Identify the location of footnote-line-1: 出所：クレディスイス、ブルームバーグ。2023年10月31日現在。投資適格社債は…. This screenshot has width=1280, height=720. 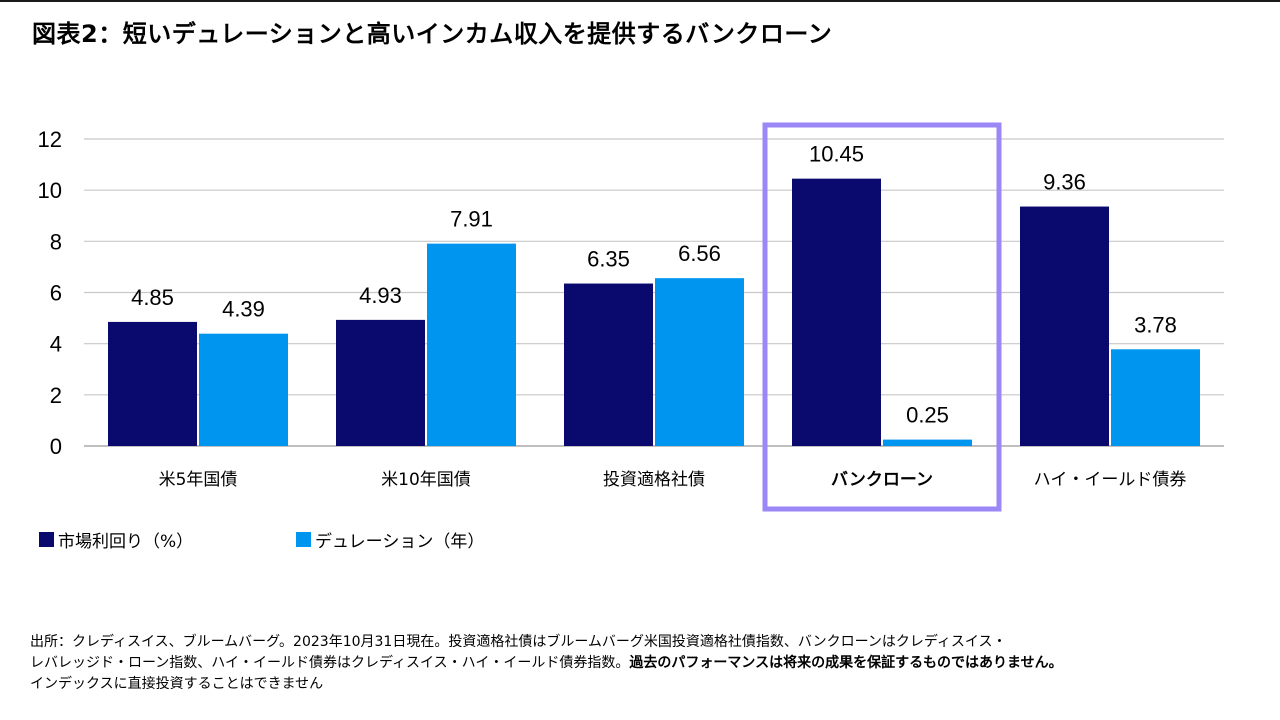
(518, 642).